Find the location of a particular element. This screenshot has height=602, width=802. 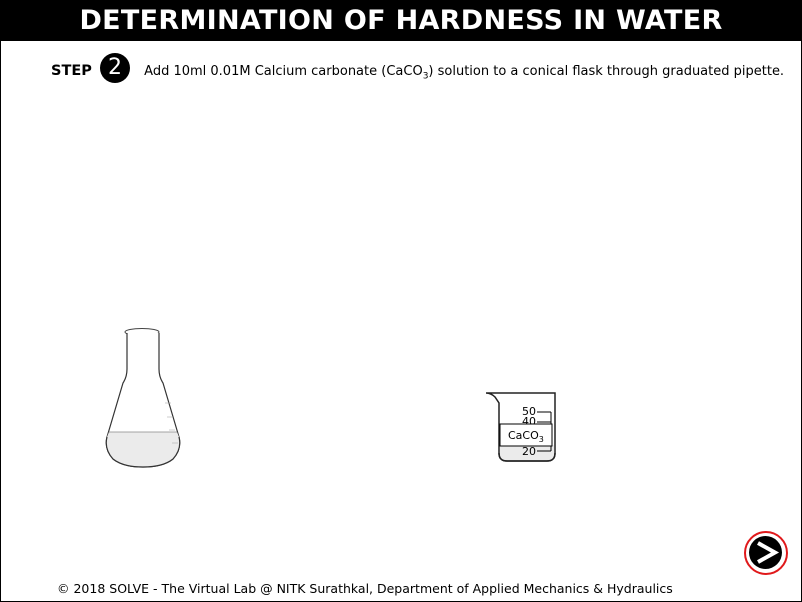

step-number-badge: 2 is located at coordinates (115, 68).